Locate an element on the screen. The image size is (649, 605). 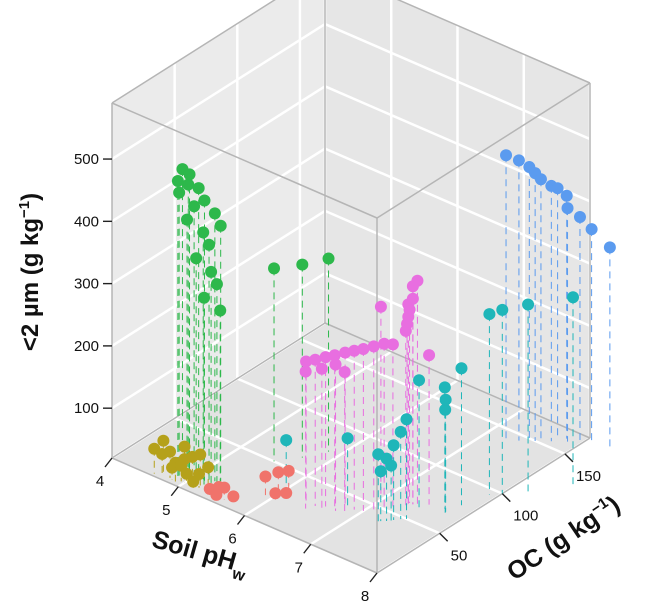
y-axis-title-main: <2 µm (g kg is located at coordinates (30, 284).